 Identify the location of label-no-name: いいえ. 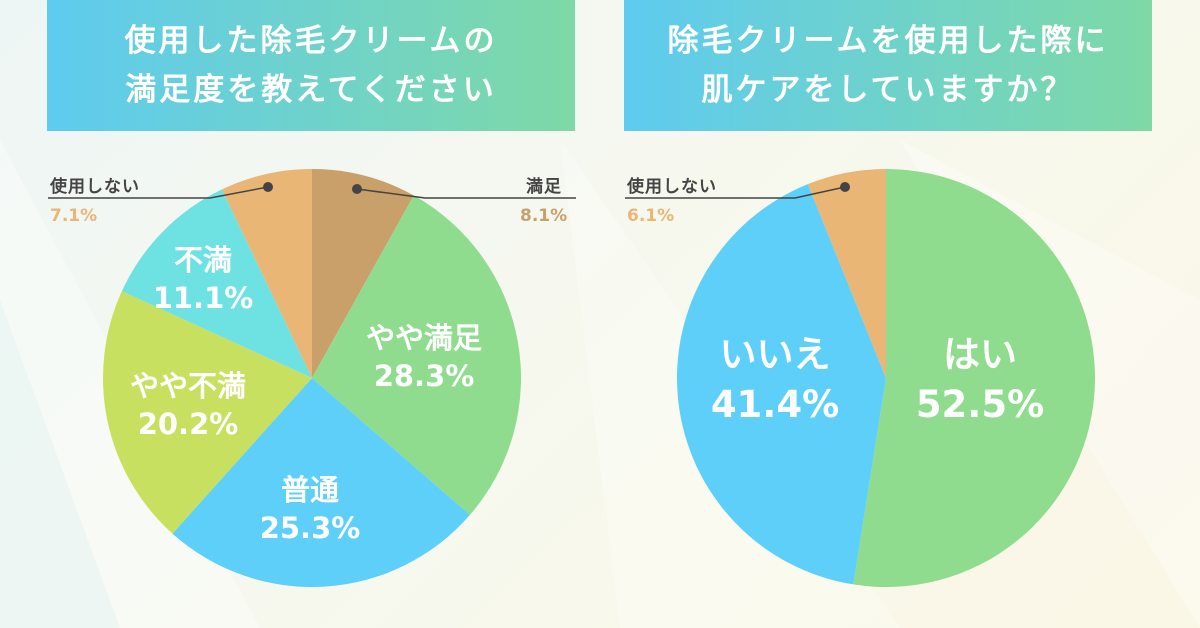
(775, 354).